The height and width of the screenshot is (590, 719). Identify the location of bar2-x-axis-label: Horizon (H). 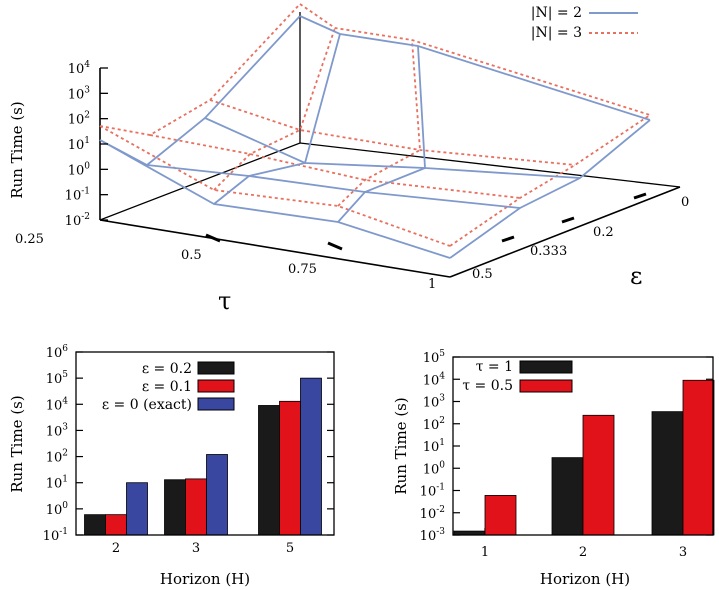
(585, 579).